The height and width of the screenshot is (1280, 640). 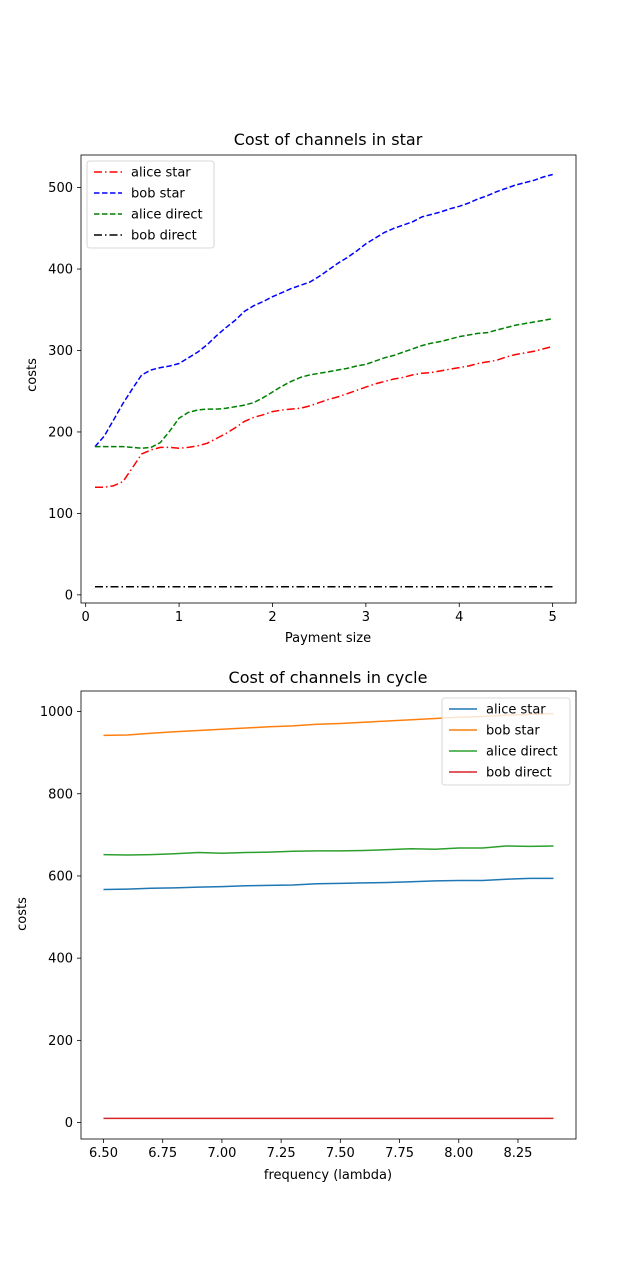 I want to click on chart-cycle-legend-label: bob star, so click(x=513, y=731).